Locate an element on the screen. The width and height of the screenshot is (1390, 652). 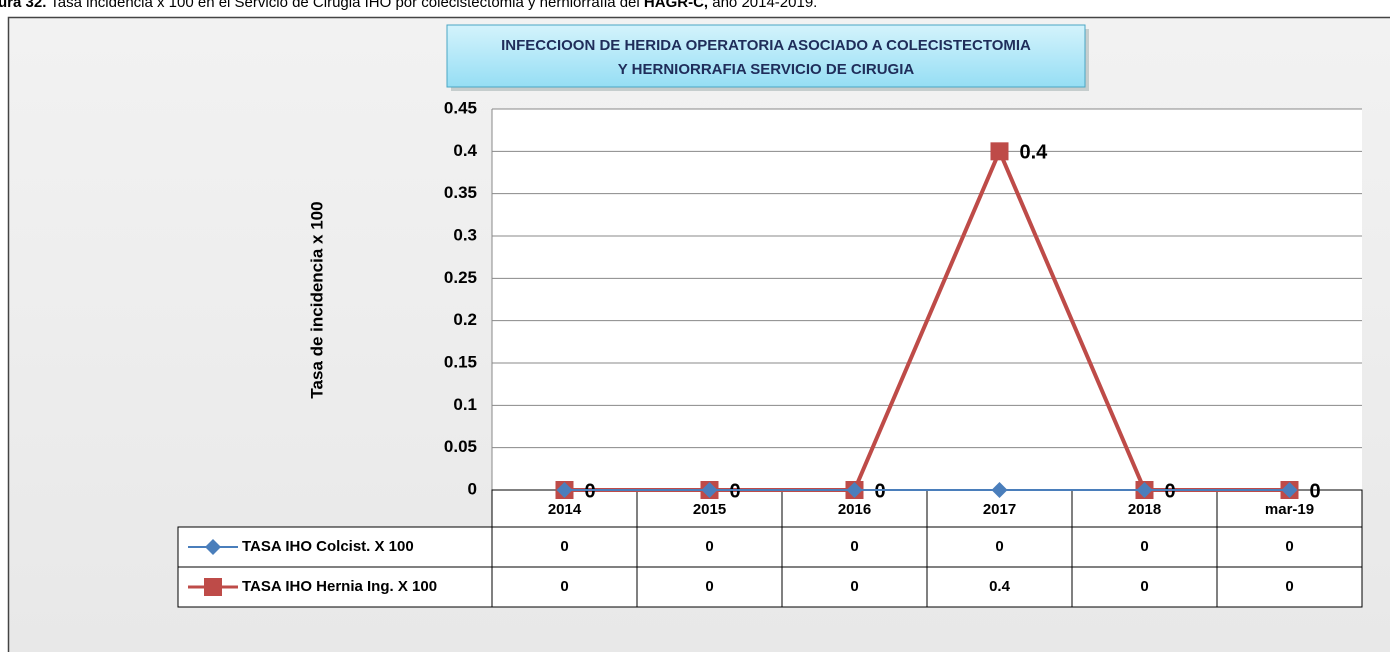
title-box is located at coordinates (766, 56).